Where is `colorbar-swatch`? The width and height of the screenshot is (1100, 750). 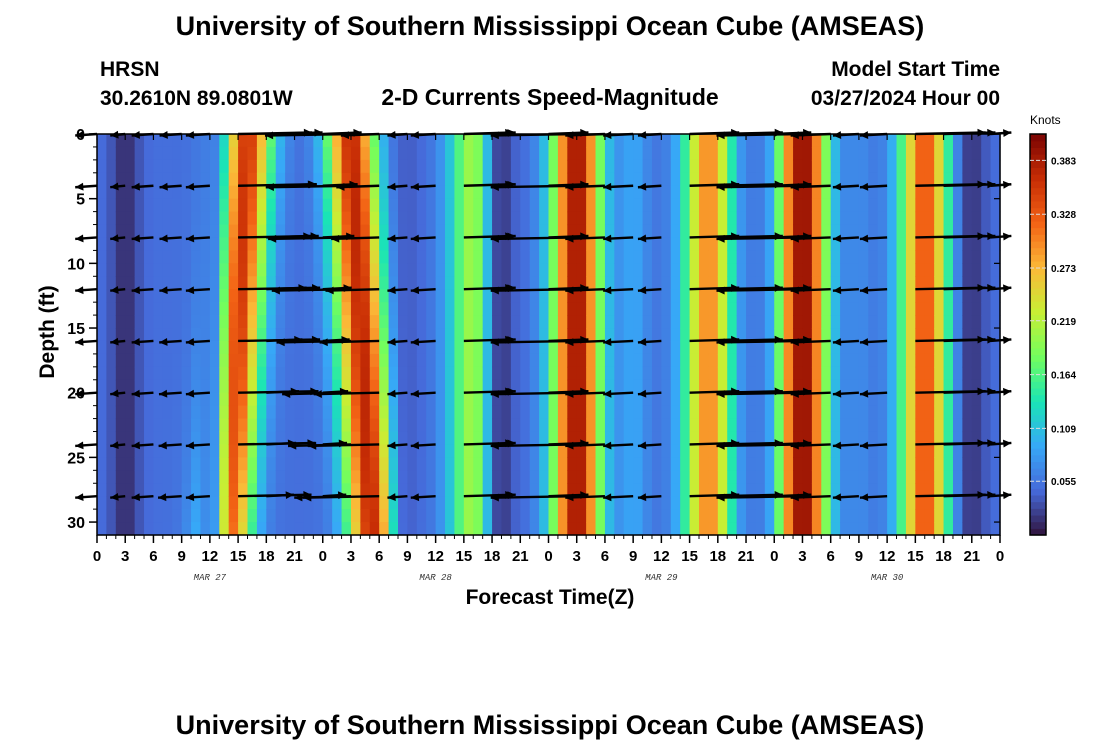 colorbar-swatch is located at coordinates (1038, 171).